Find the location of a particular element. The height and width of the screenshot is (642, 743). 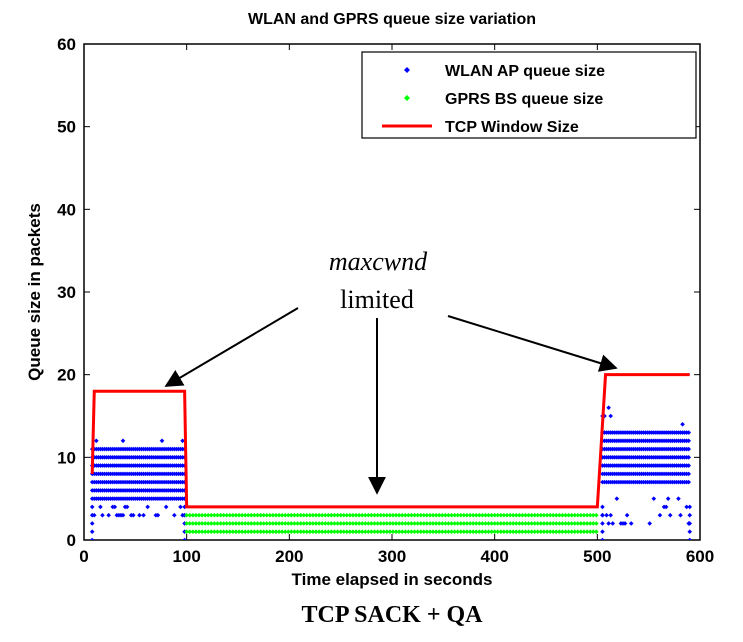

x-tick-label: 200 is located at coordinates (289, 556).